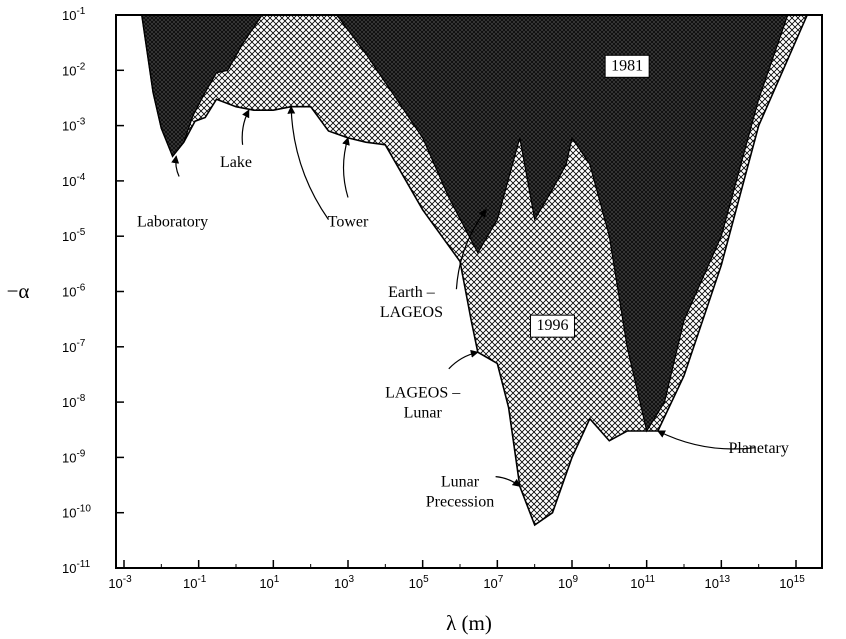 This screenshot has width=846, height=639. I want to click on x-tick-label: 10¹⁵, so click(792, 582).